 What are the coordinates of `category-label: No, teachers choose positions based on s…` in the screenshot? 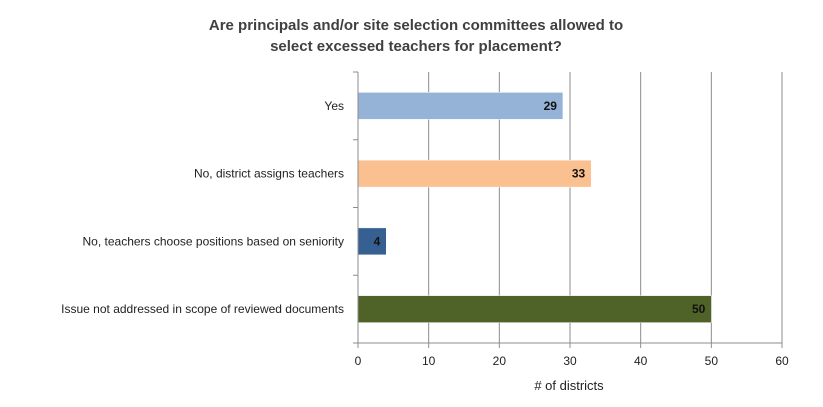 It's located at (214, 241).